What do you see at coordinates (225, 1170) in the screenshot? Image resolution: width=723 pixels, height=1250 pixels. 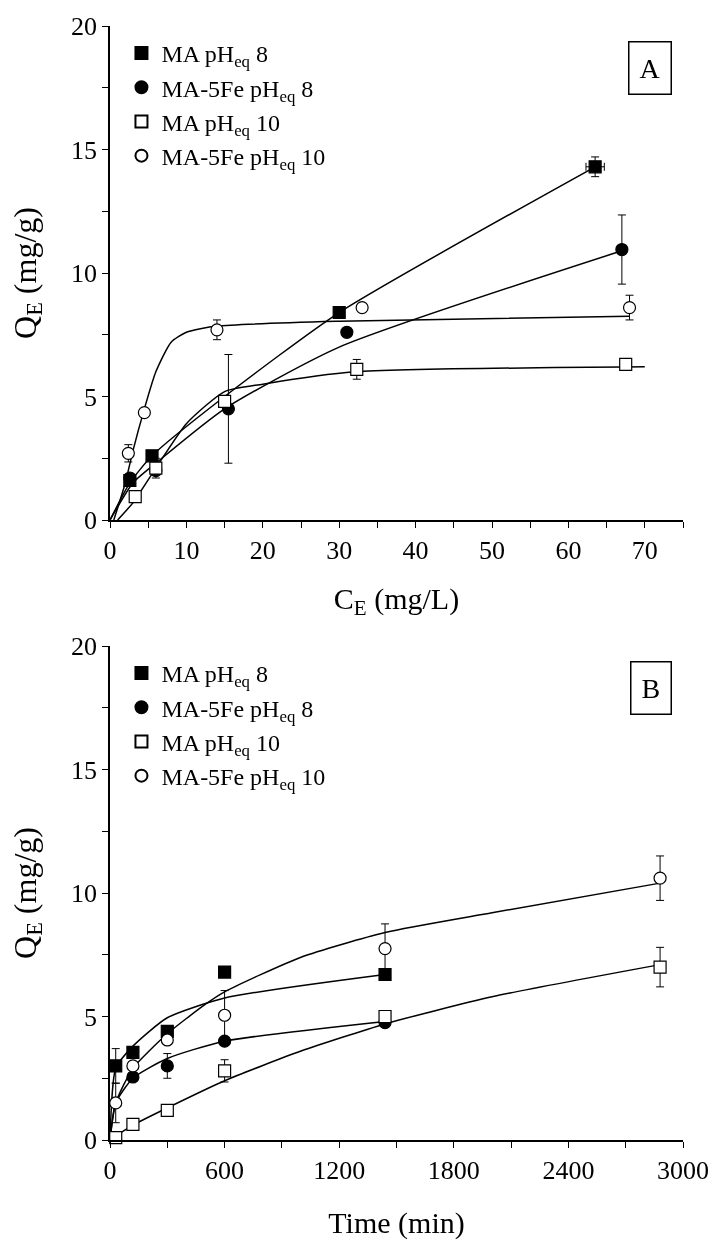 I see `x-tick-label: 600` at bounding box center [225, 1170].